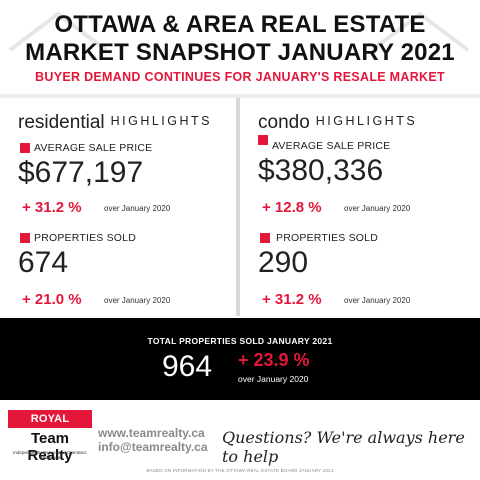 The image size is (480, 480). Describe the element at coordinates (377, 300) in the screenshot. I see `condo-sold-note: over January 2020` at that location.